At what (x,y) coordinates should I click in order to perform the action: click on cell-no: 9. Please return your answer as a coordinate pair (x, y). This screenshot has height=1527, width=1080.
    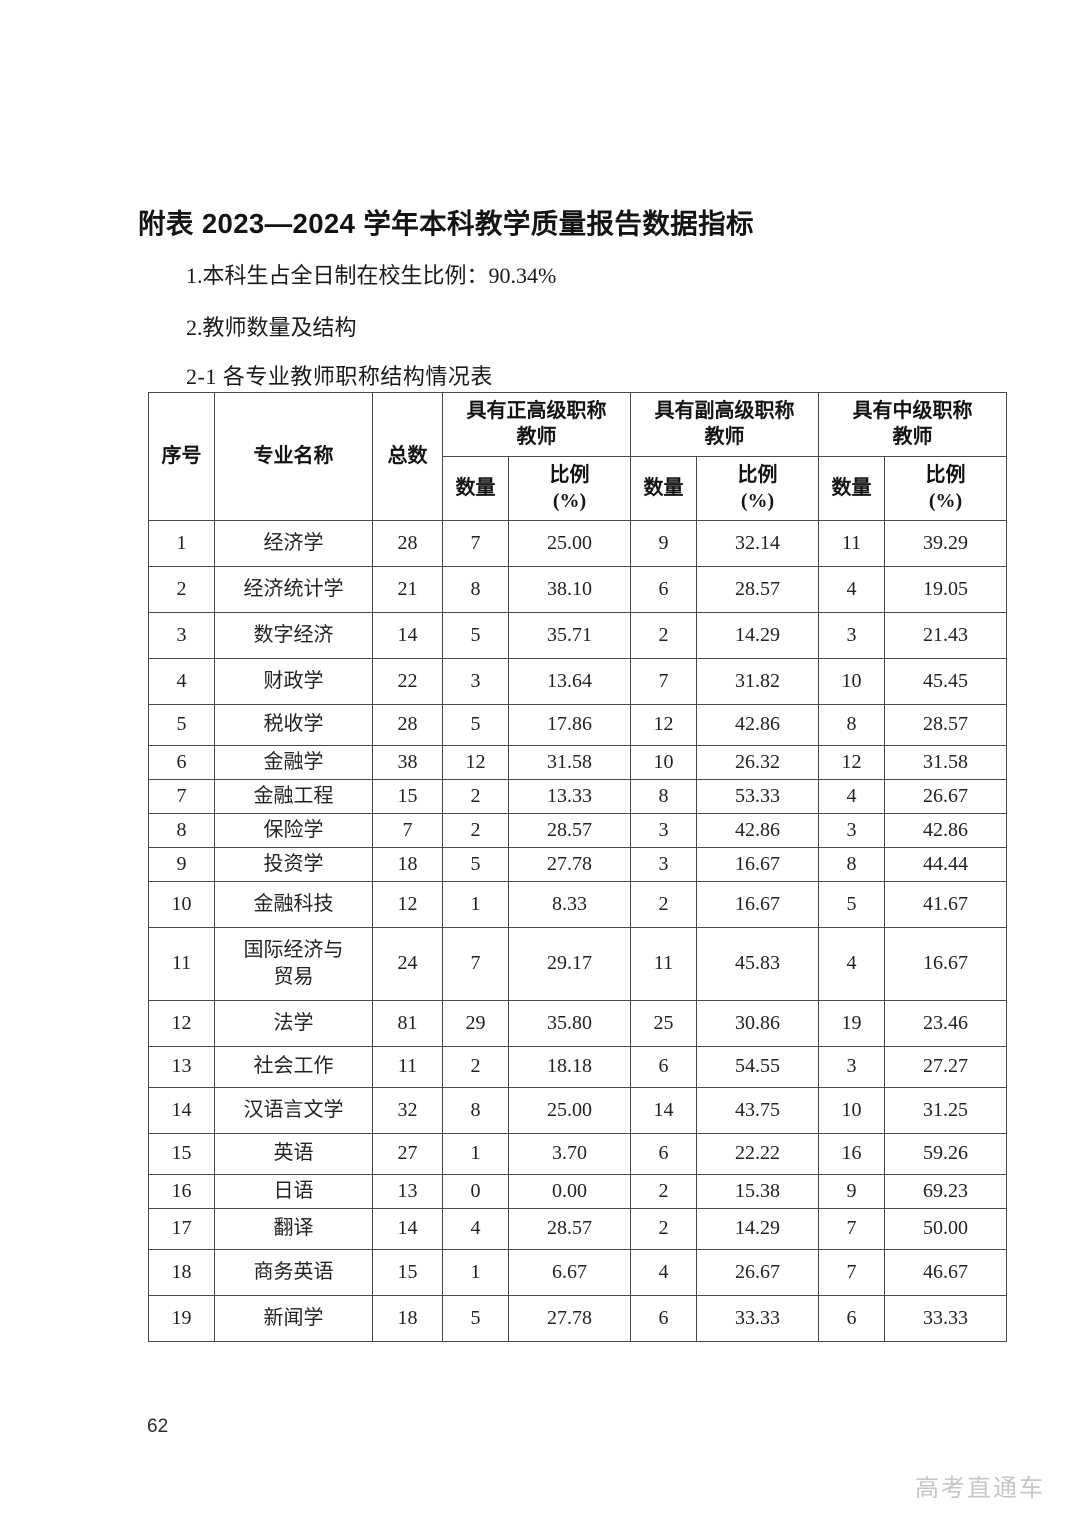
    Looking at the image, I should click on (181, 864).